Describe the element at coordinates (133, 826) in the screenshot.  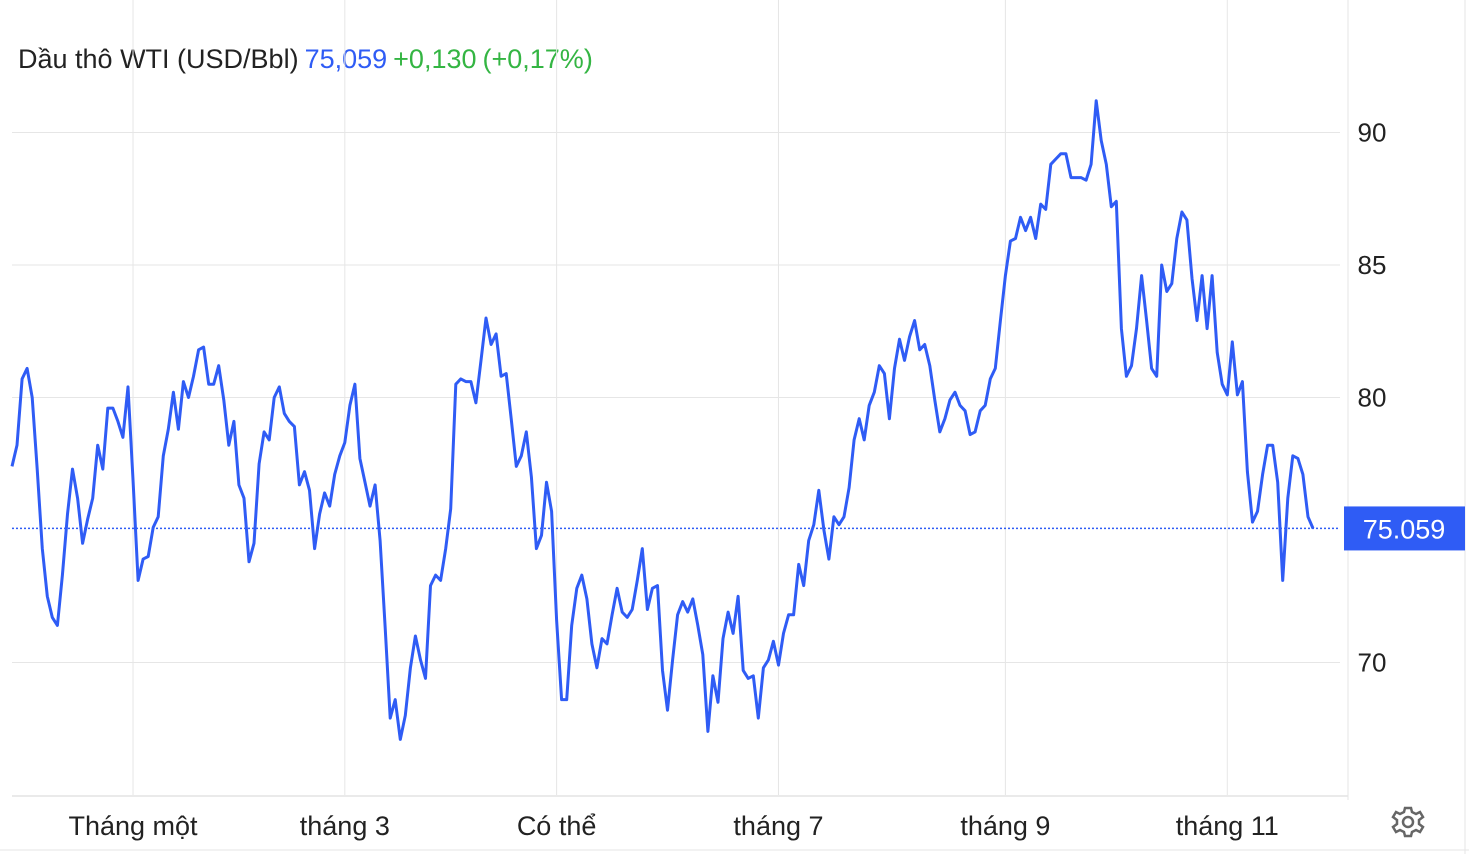
I see `x-tick-label: Tháng một` at that location.